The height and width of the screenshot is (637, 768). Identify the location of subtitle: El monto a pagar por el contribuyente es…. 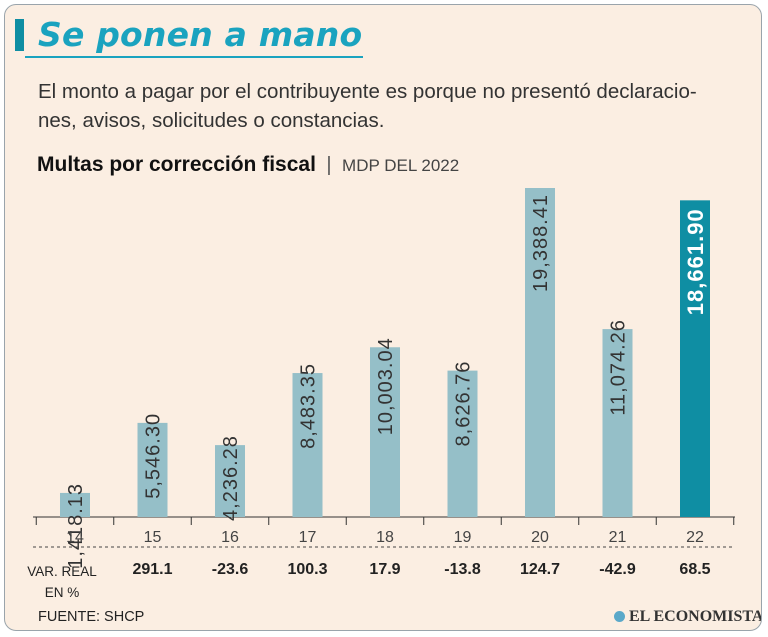
(367, 106).